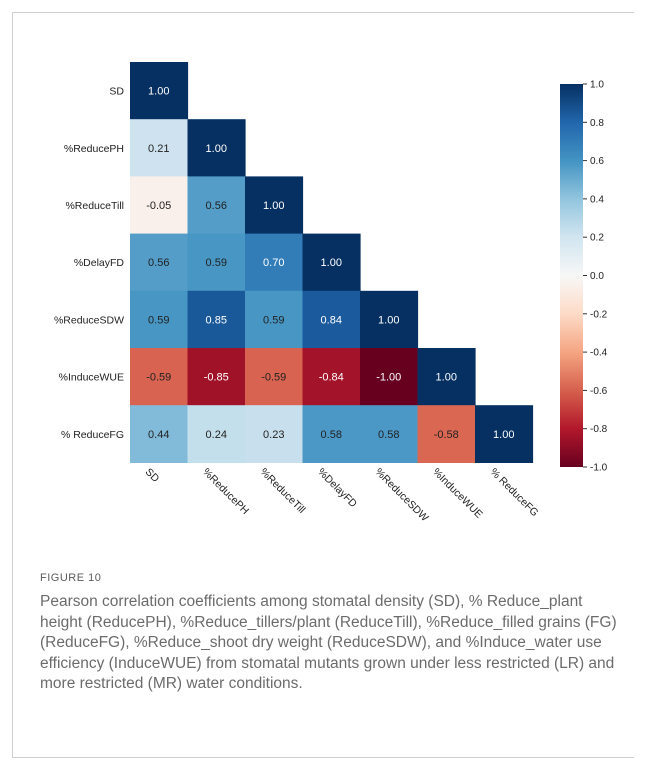 The height and width of the screenshot is (760, 648). Describe the element at coordinates (599, 353) in the screenshot. I see `colorbar-tick-label: -0.4` at that location.